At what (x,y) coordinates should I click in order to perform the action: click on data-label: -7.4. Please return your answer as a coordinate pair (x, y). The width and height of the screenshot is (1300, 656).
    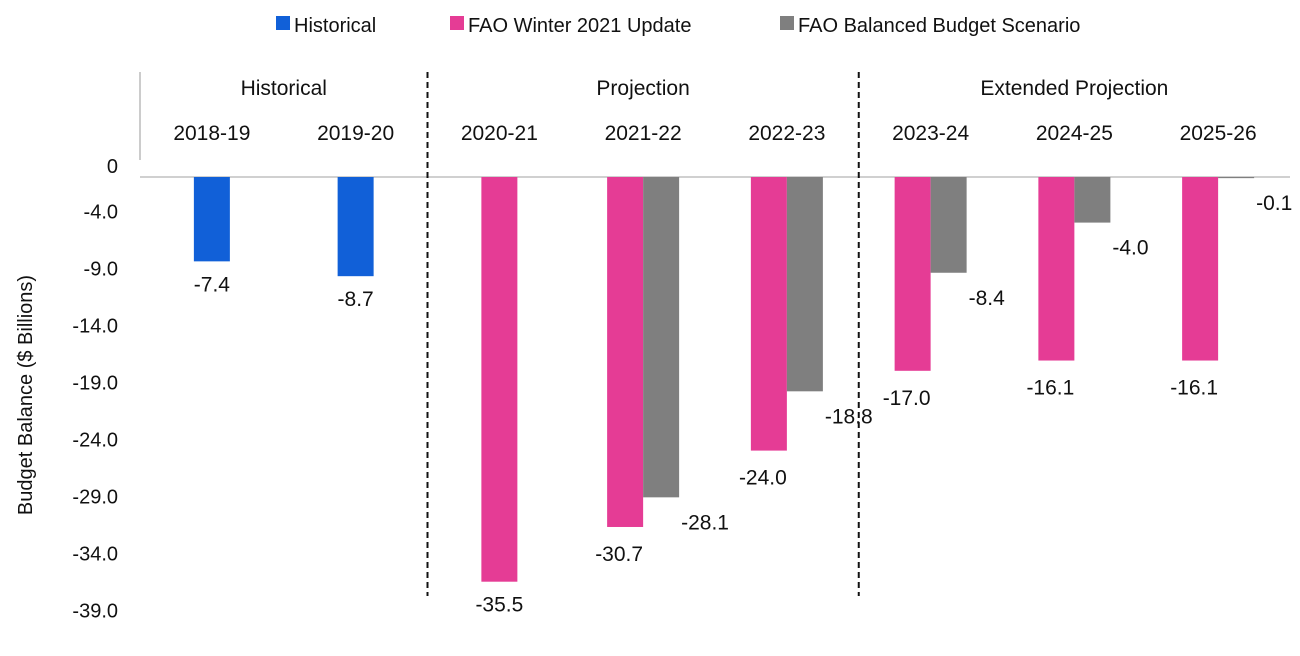
    Looking at the image, I should click on (212, 284).